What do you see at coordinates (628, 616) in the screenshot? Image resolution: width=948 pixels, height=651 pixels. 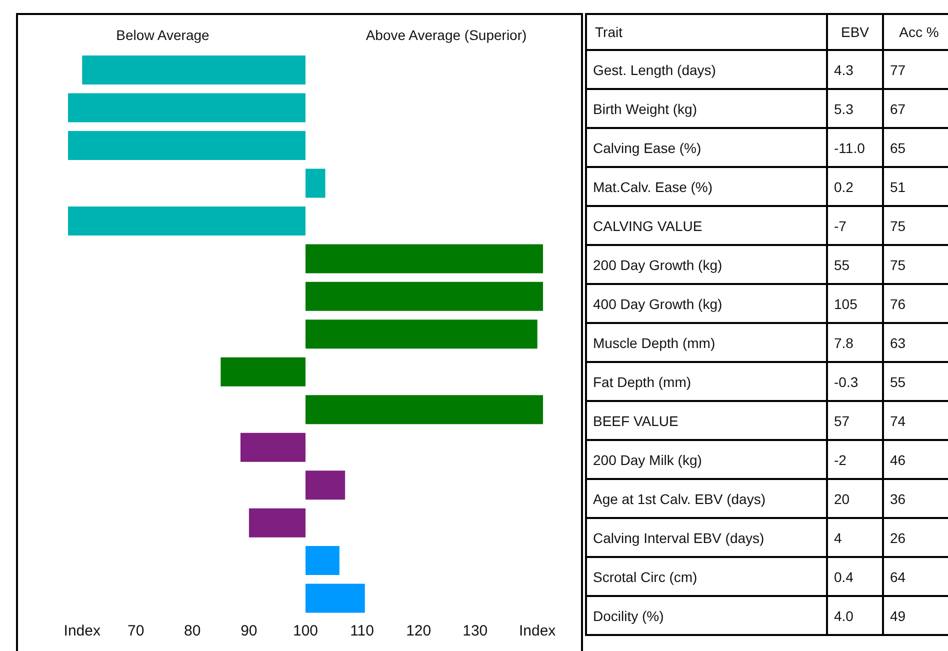 I see `category-label: Docility (%)` at bounding box center [628, 616].